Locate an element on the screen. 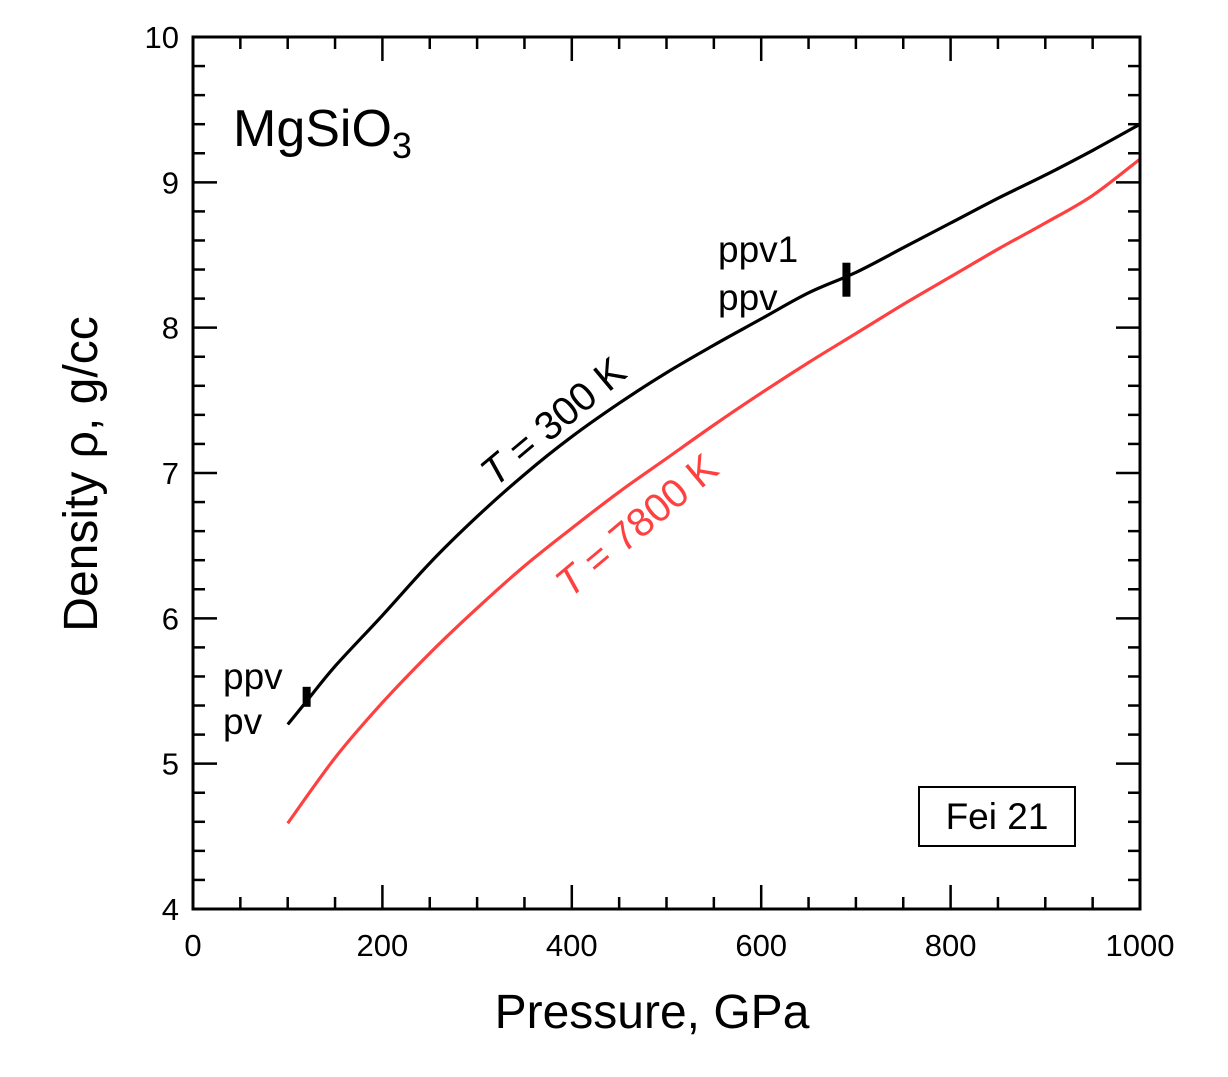 This screenshot has width=1228, height=1077. compound-base: MgSiO is located at coordinates (312, 129).